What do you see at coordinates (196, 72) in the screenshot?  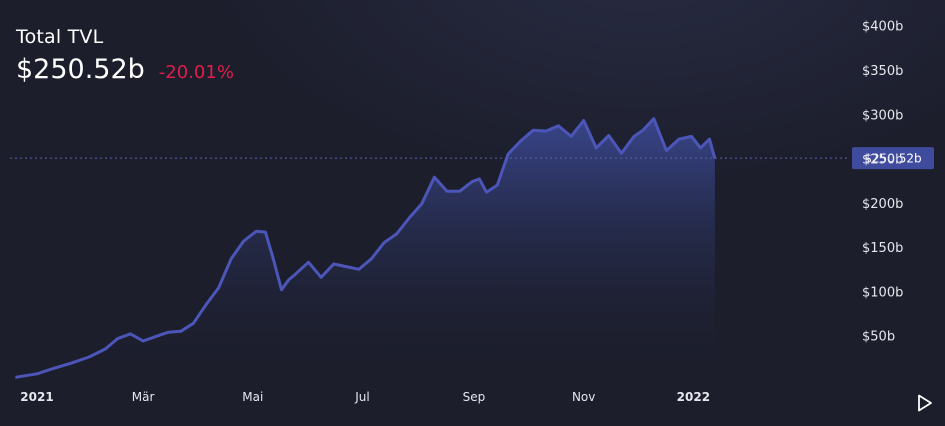 I see `tvl-change-percent: -20.01%` at bounding box center [196, 72].